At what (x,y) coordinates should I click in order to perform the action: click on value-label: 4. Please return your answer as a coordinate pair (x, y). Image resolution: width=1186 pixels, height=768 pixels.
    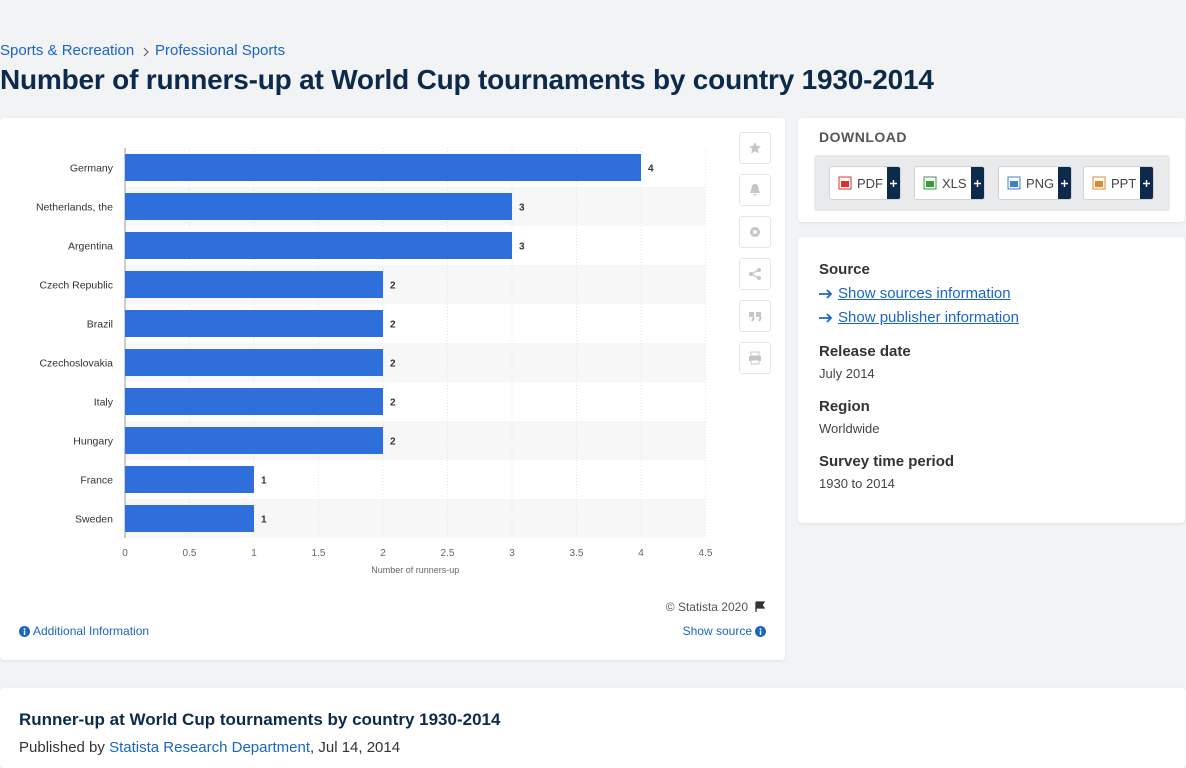
    Looking at the image, I should click on (651, 169).